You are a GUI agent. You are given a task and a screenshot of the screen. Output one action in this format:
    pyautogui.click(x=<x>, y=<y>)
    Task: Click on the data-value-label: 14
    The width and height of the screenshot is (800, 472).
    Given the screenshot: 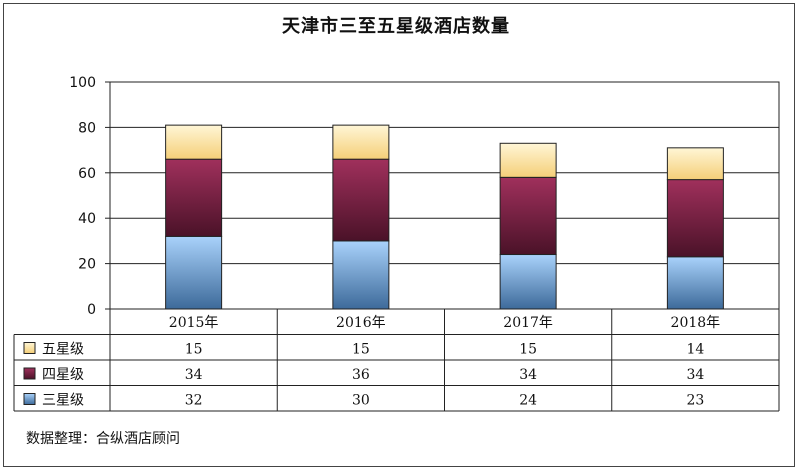 What is the action you would take?
    pyautogui.click(x=695, y=350)
    